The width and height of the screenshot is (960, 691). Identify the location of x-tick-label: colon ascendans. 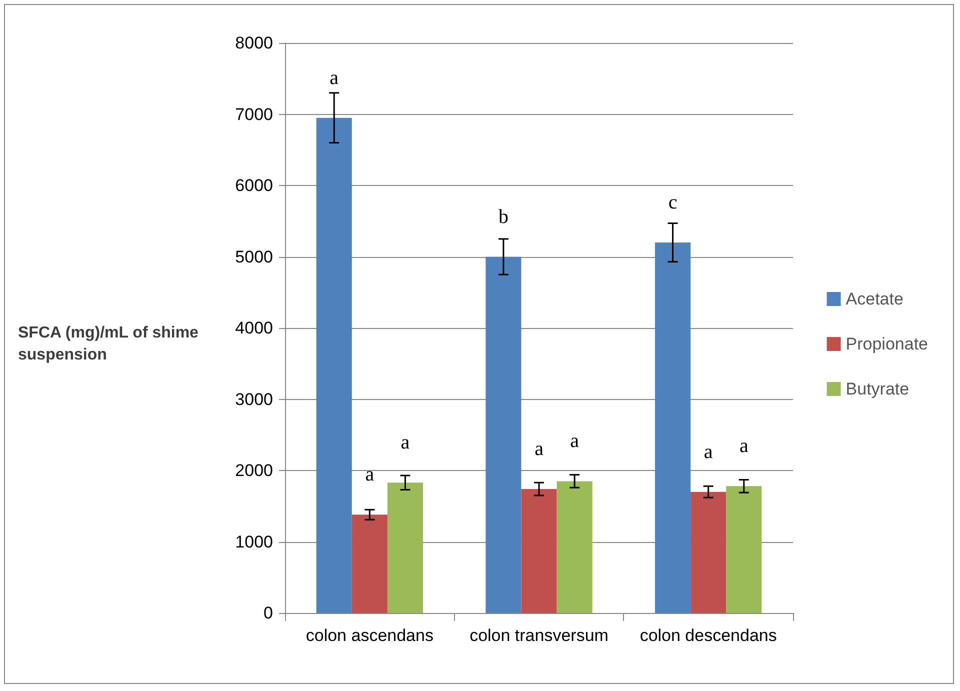
(370, 635).